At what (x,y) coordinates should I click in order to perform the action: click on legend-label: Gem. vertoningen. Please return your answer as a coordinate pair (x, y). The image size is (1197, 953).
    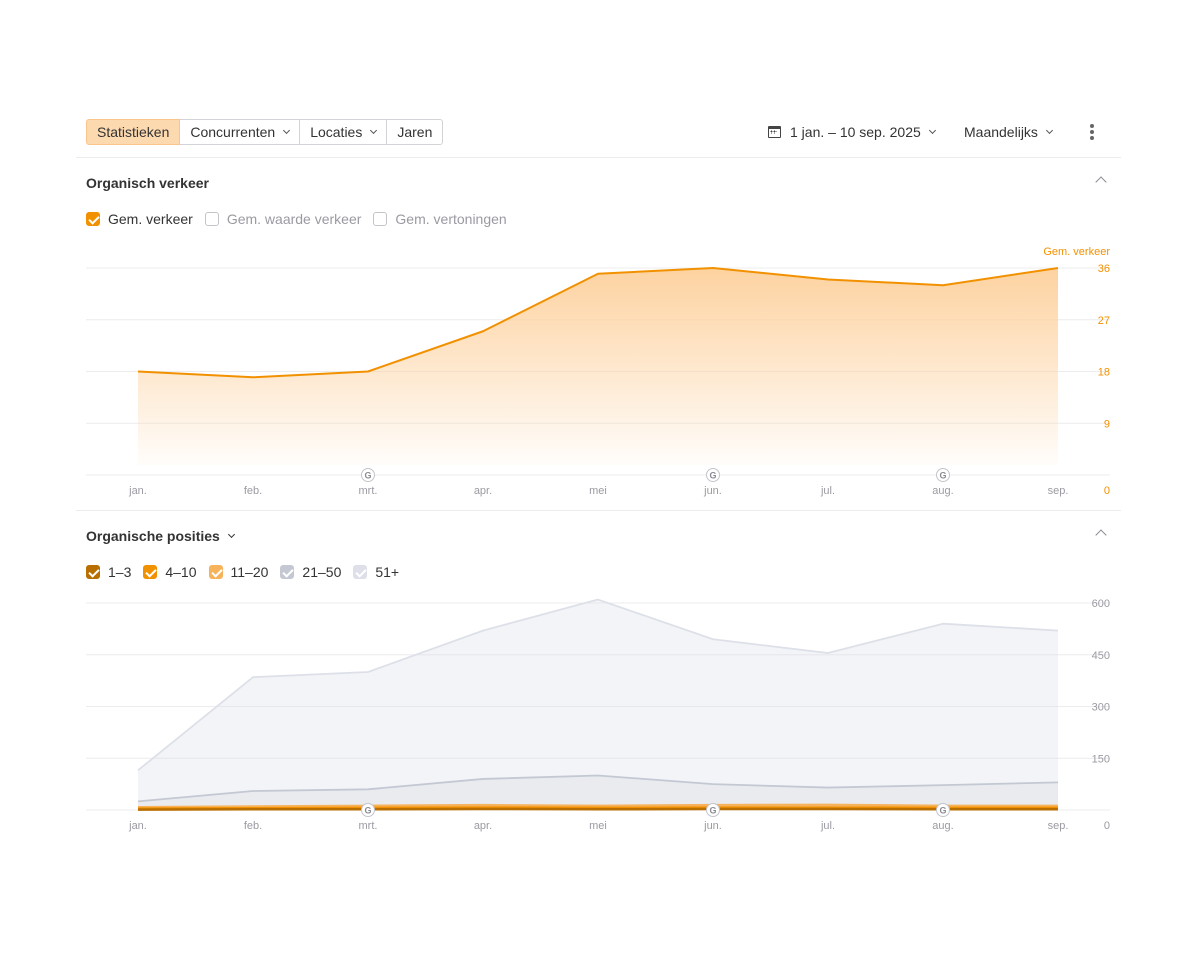
    Looking at the image, I should click on (451, 219).